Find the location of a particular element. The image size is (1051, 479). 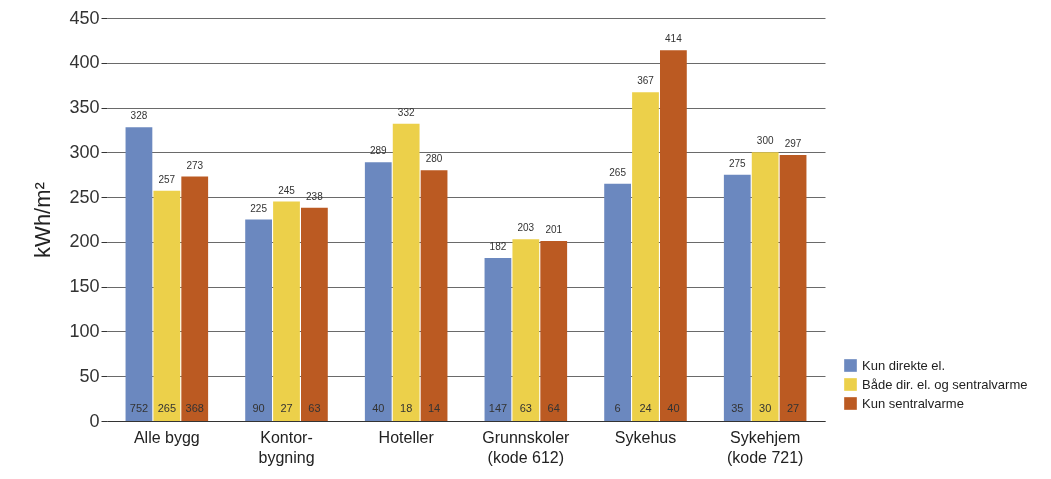

annotation: 147 is located at coordinates (498, 408).